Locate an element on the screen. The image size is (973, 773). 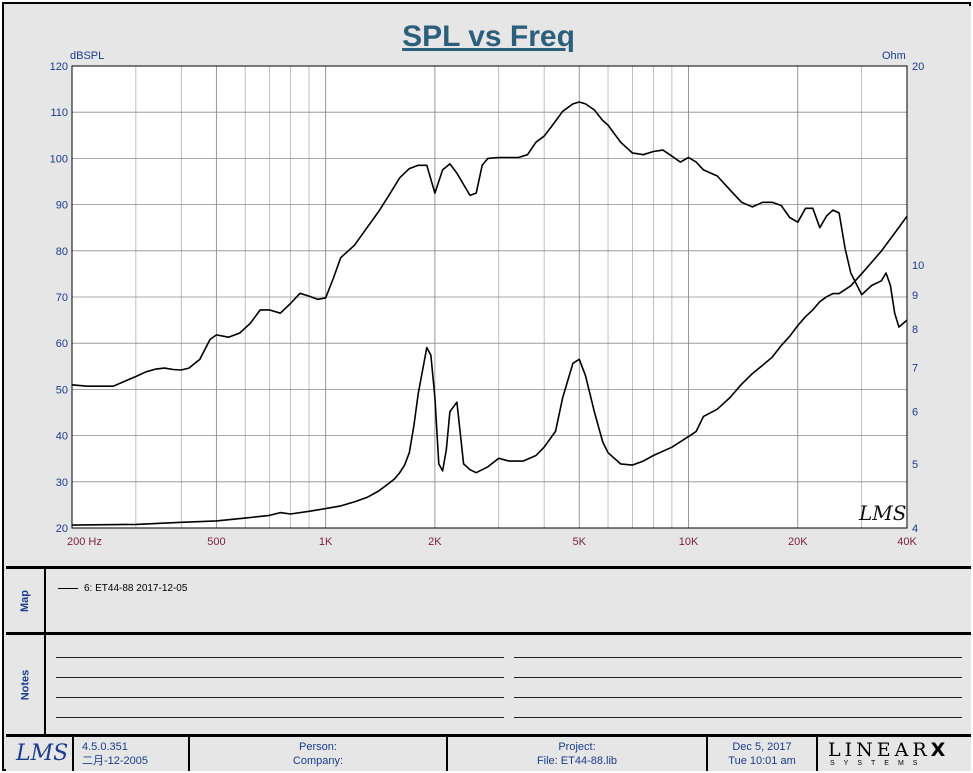
chart-title: SPL vs Freq is located at coordinates (488, 36).